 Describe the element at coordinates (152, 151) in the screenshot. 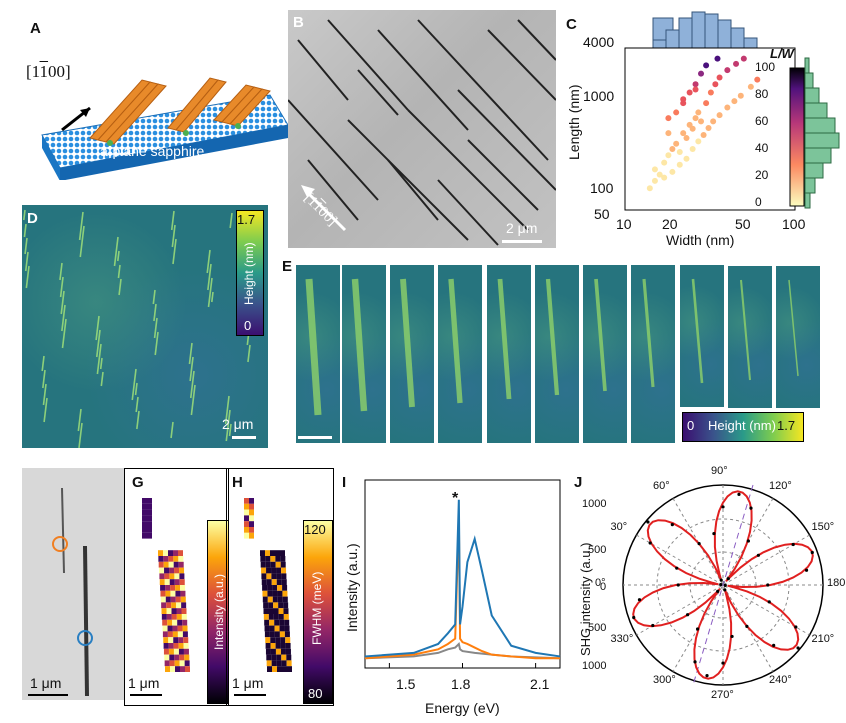

I see `substrate-label: a-plane sapphire` at that location.